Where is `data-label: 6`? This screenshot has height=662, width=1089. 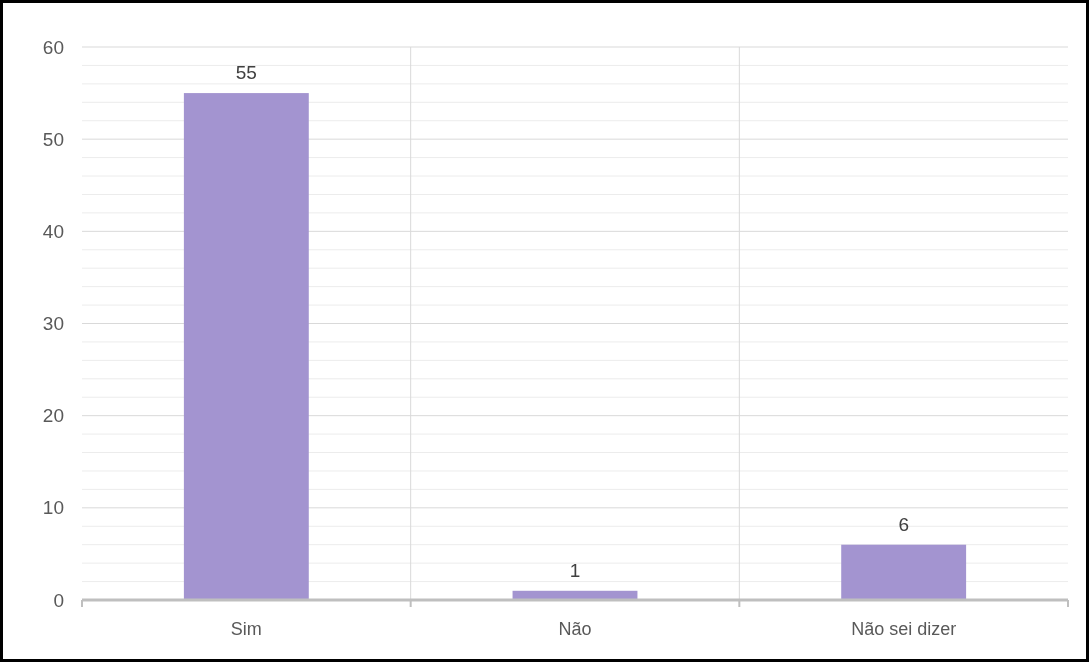
data-label: 6 is located at coordinates (903, 524).